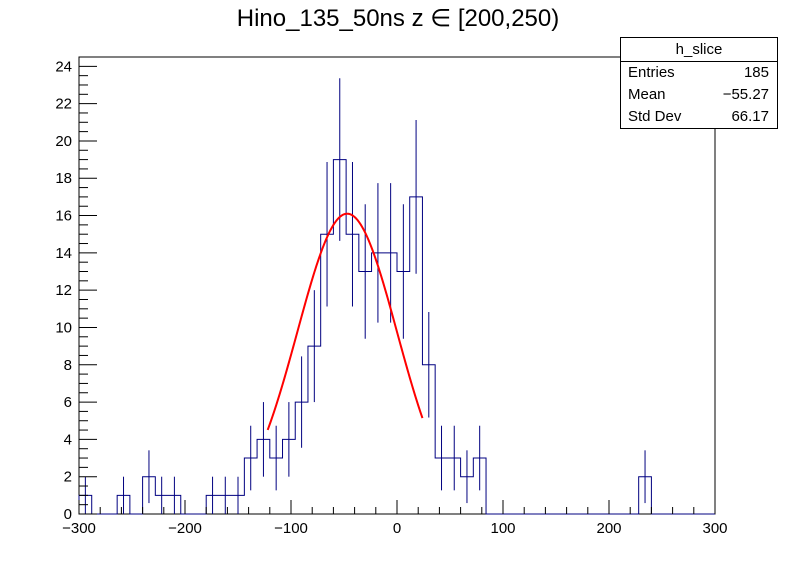  What do you see at coordinates (699, 95) in the screenshot?
I see `stats-row-mean: Mean −55.27` at bounding box center [699, 95].